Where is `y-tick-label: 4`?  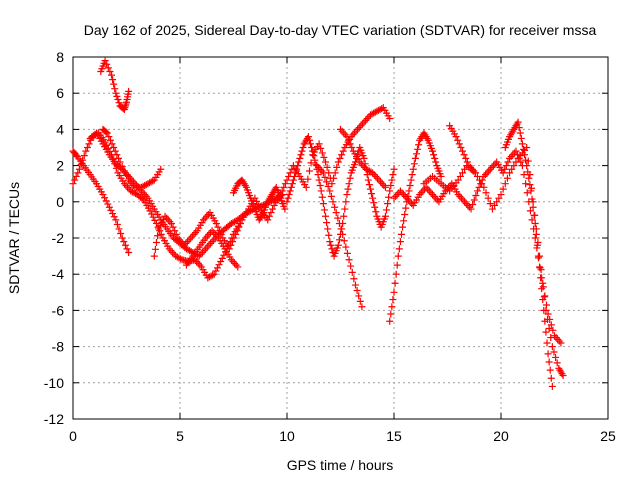
y-tick-label: 4 is located at coordinates (60, 129).